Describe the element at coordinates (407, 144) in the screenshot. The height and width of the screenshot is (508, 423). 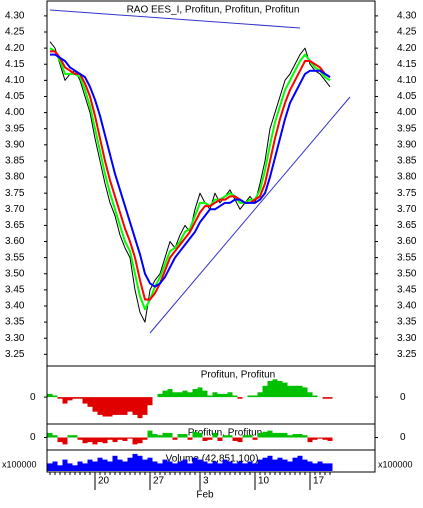
I see `y-tick-label: 3.90` at that location.